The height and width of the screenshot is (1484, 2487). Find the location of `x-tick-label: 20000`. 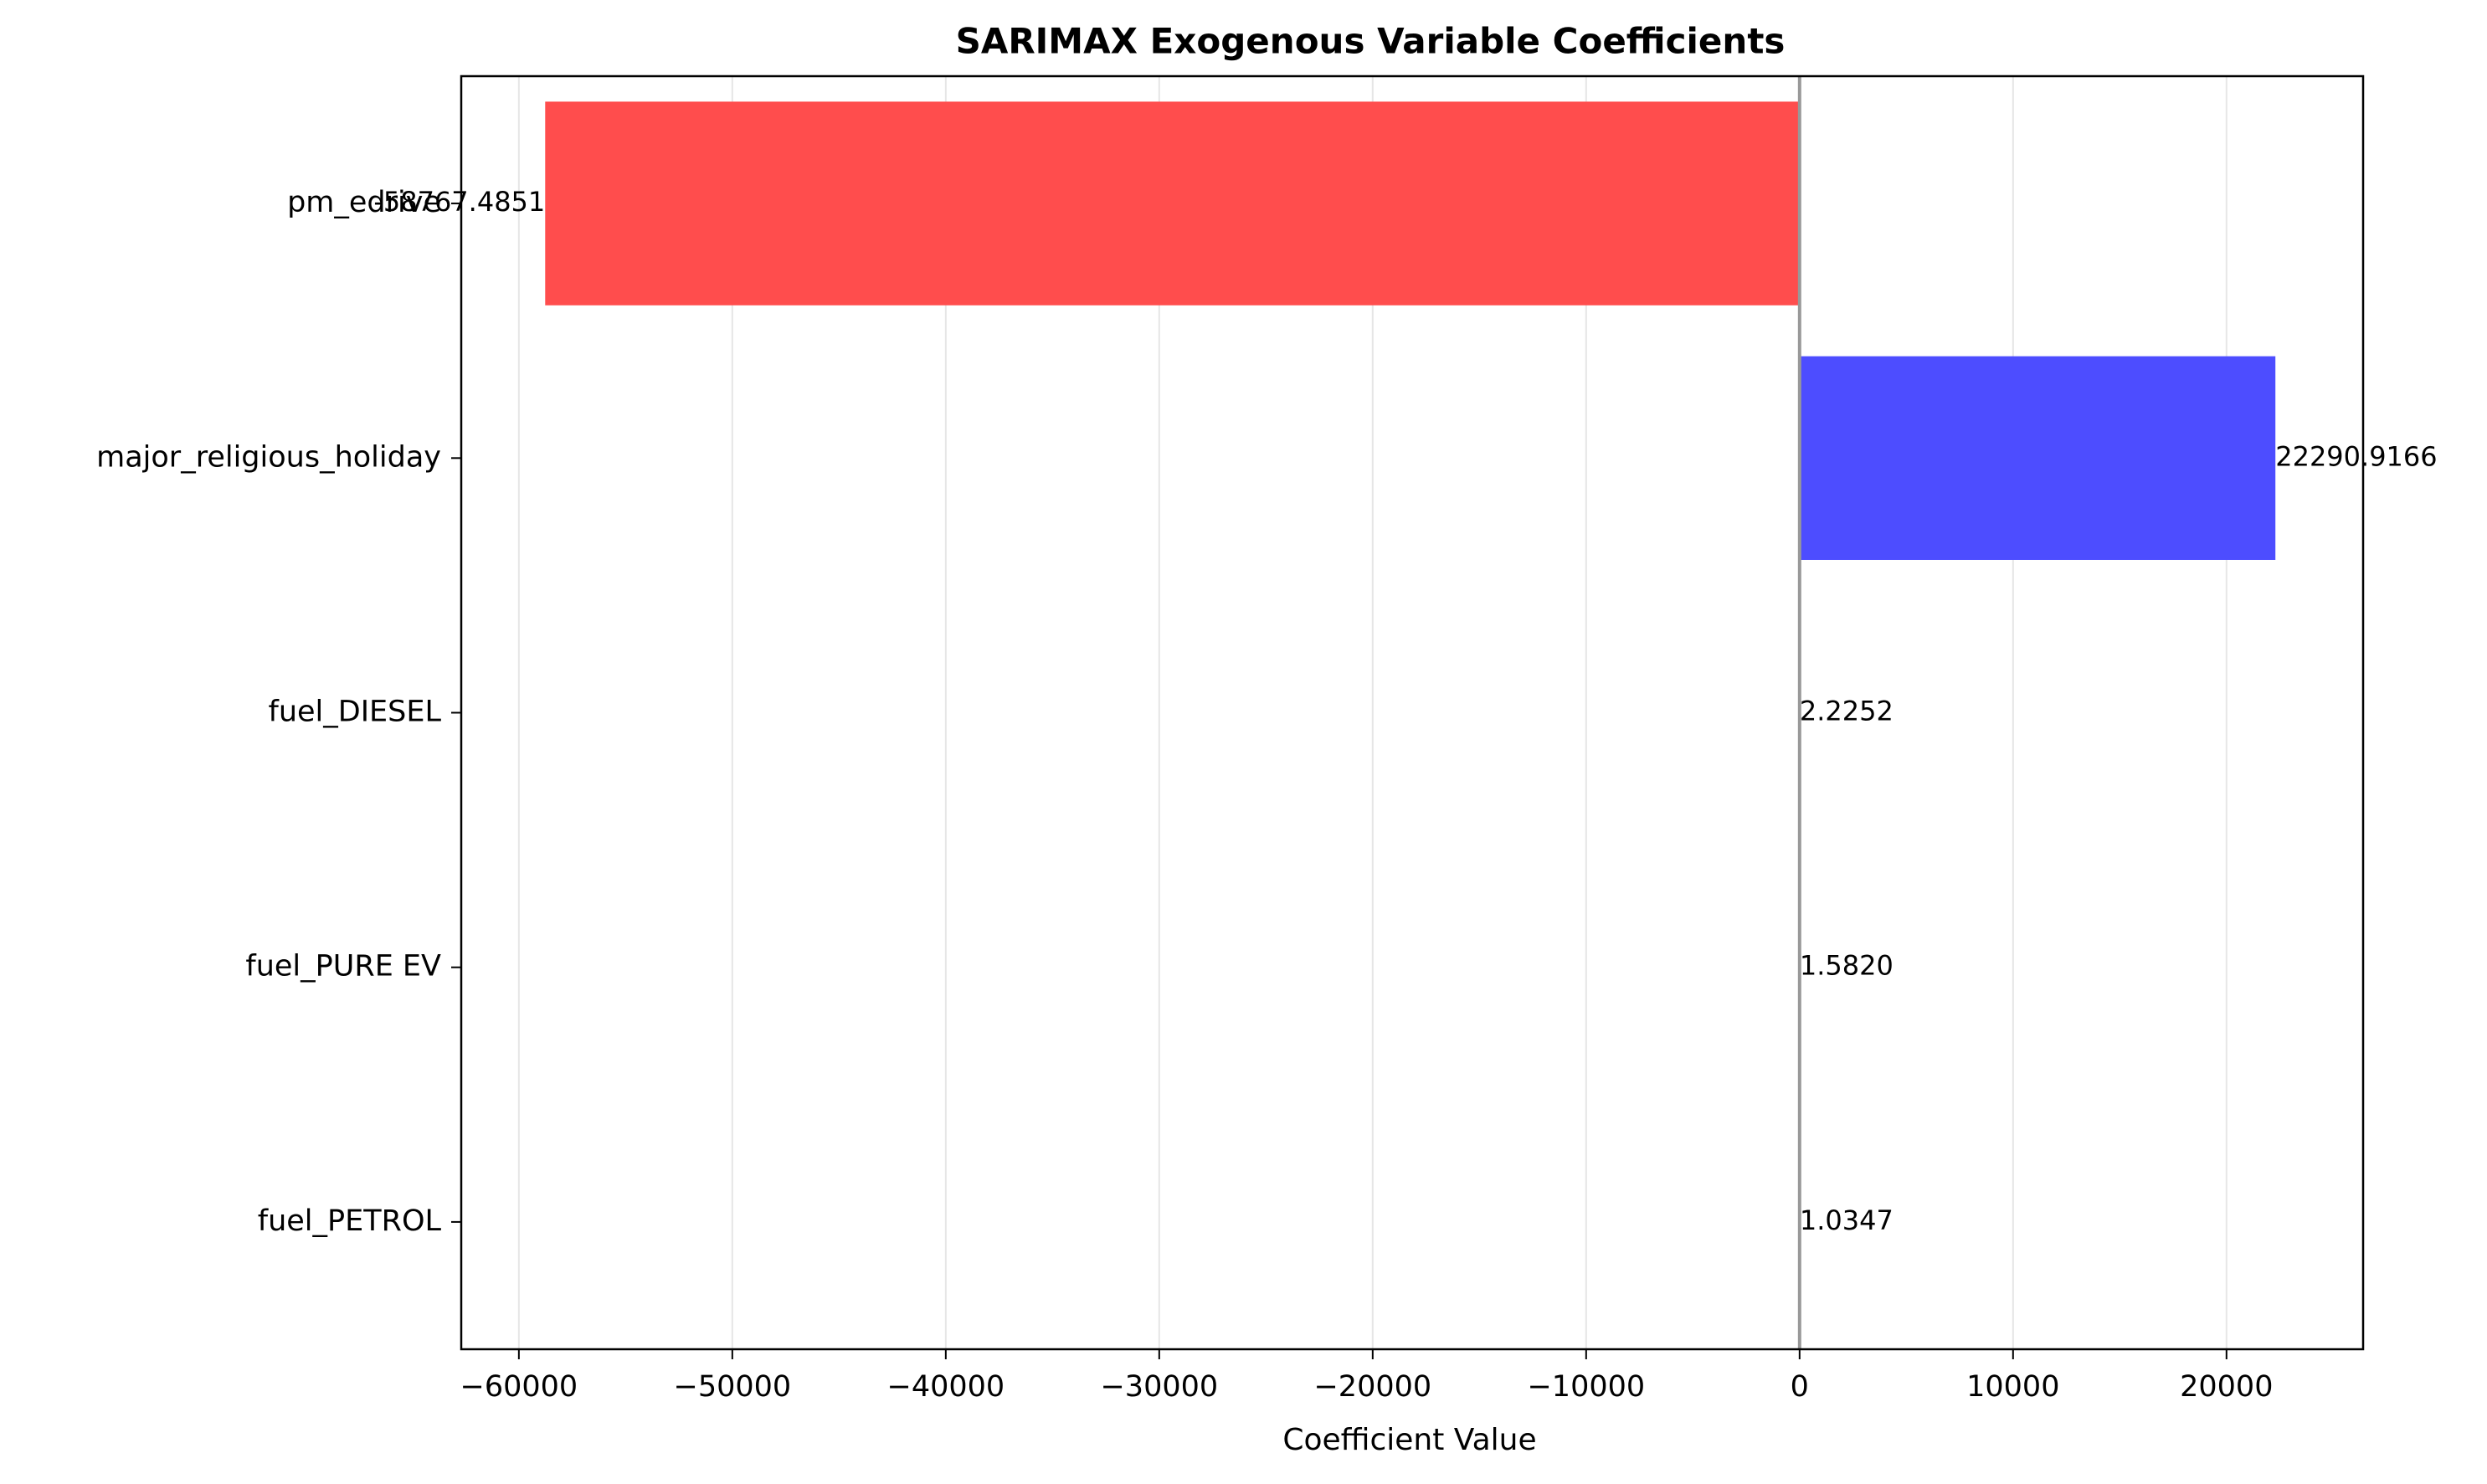

x-tick-label: 20000 is located at coordinates (2226, 1387).